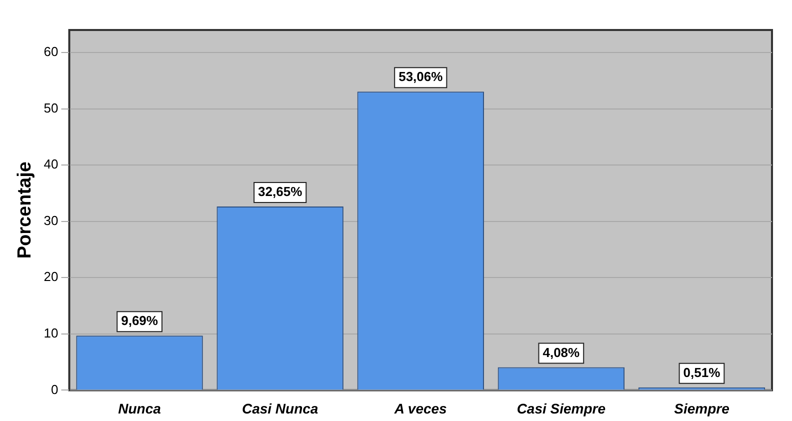  Describe the element at coordinates (140, 408) in the screenshot. I see `x-tick-label: Nunca` at that location.